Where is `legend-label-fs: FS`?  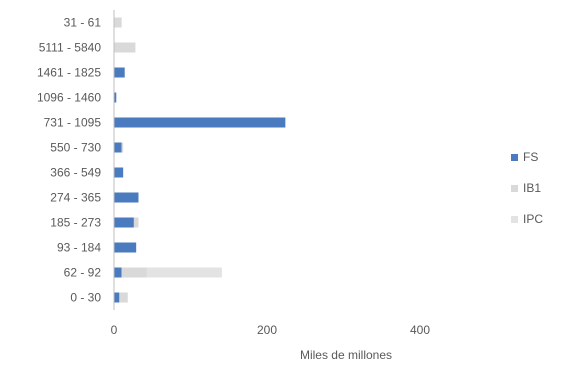 legend-label-fs: FS is located at coordinates (530, 157).